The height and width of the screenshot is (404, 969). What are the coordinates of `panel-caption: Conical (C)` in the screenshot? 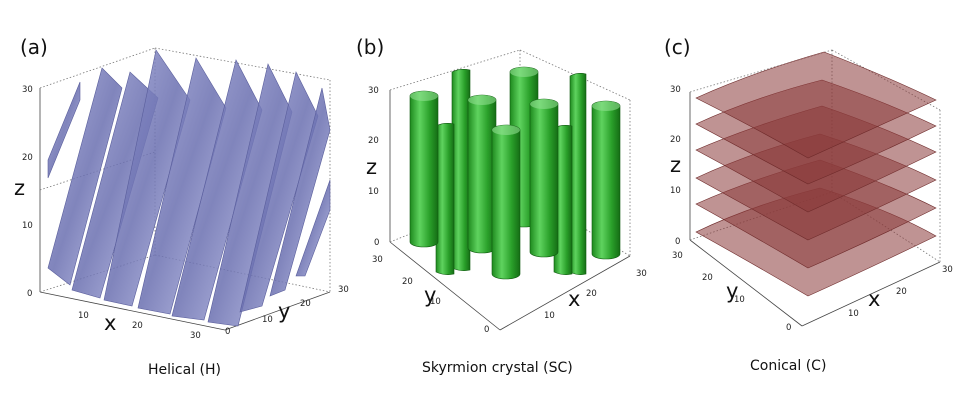 It's located at (788, 366).